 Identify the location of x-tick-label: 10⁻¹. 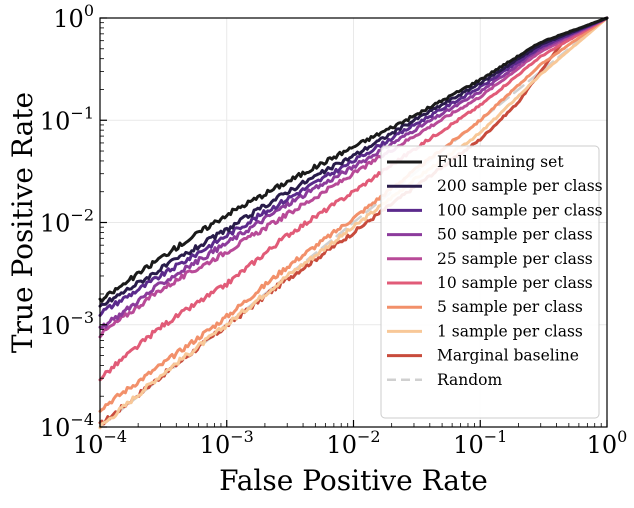
(480, 443).